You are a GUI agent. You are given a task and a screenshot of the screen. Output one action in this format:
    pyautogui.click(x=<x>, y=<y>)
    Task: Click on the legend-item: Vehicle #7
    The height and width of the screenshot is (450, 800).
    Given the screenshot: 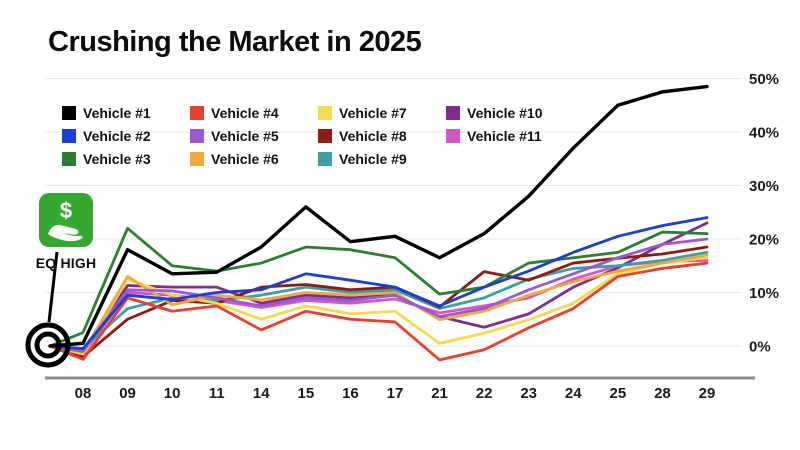 What is the action you would take?
    pyautogui.click(x=370, y=113)
    